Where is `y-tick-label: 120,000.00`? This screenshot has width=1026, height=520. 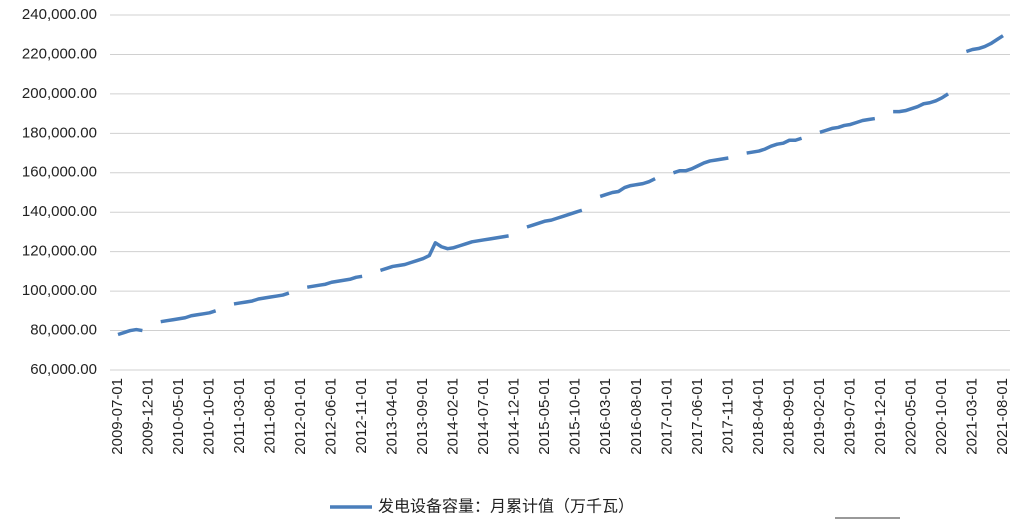 y-tick-label: 120,000.00 is located at coordinates (59, 251).